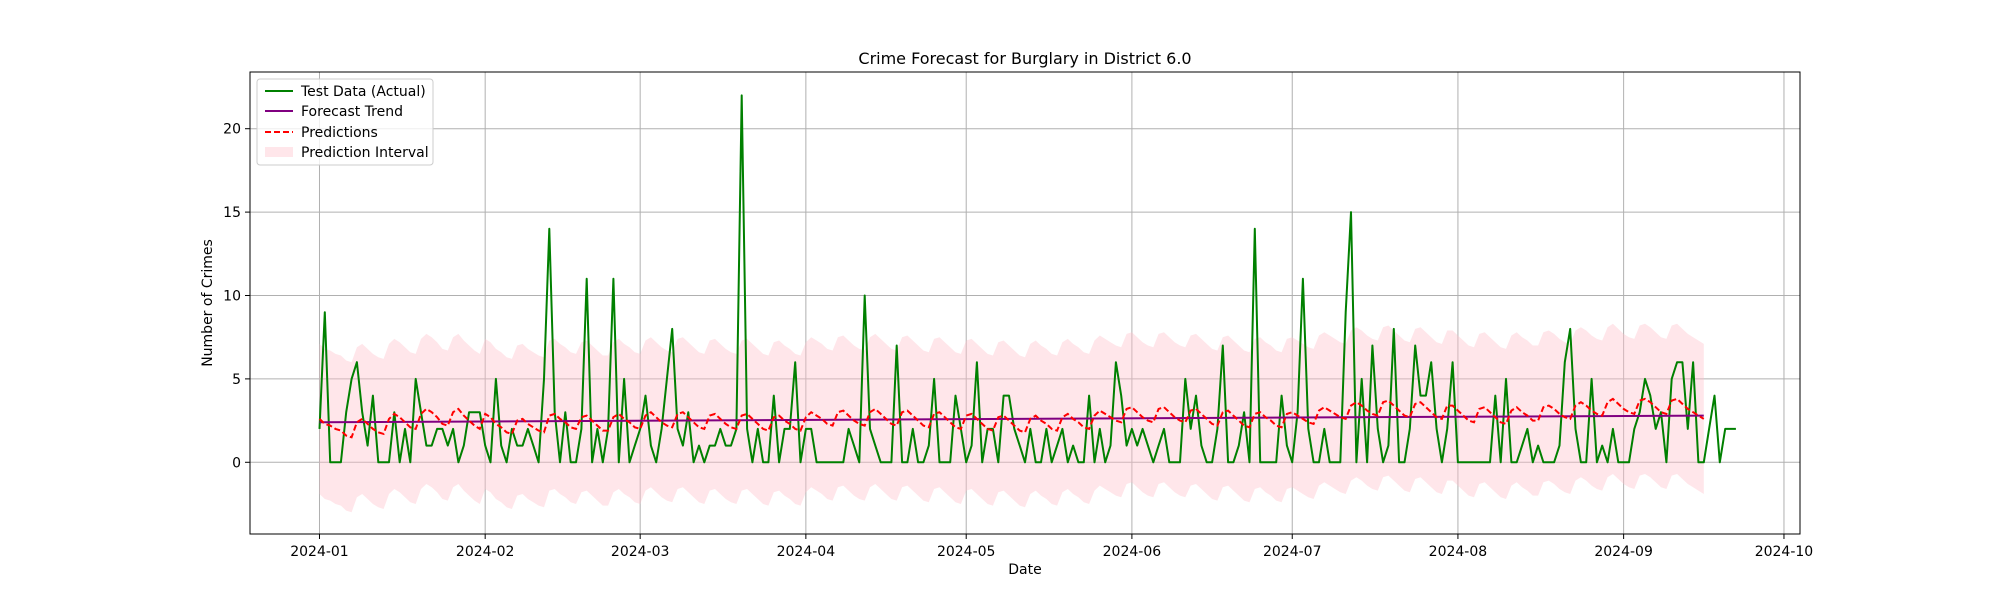  What do you see at coordinates (232, 213) in the screenshot?
I see `y-tick-label: 15` at bounding box center [232, 213].